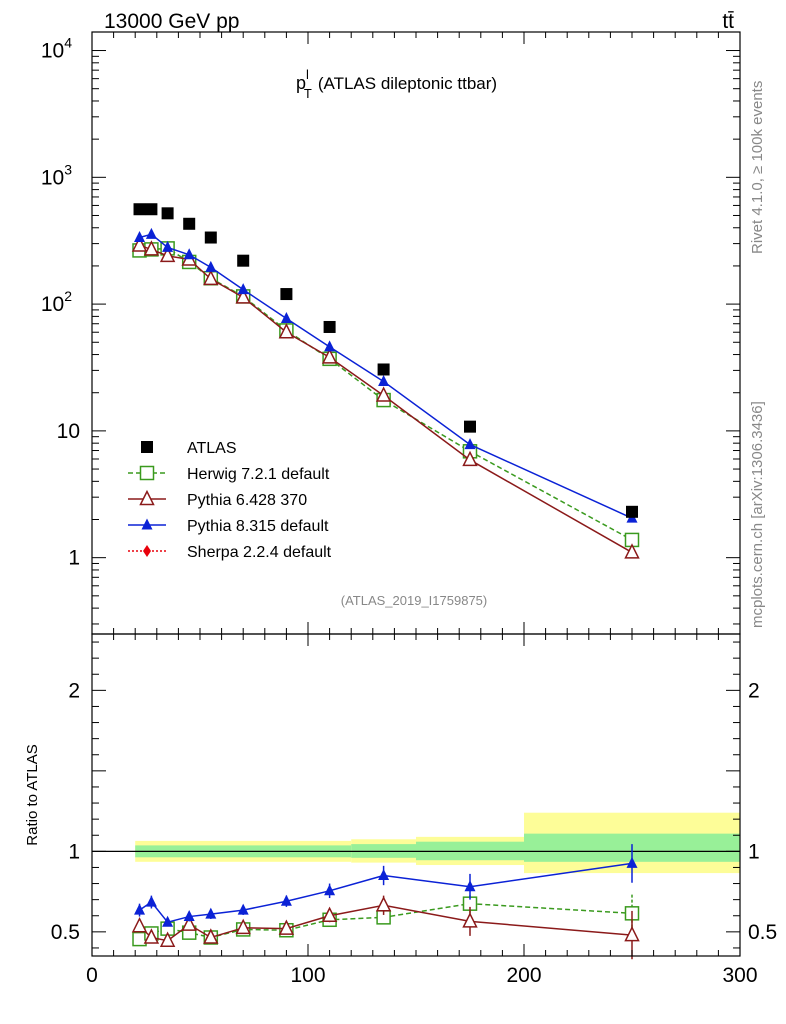 The height and width of the screenshot is (1024, 786). Describe the element at coordinates (416, 843) in the screenshot. I see `ratio-uncertainty-bands` at that location.